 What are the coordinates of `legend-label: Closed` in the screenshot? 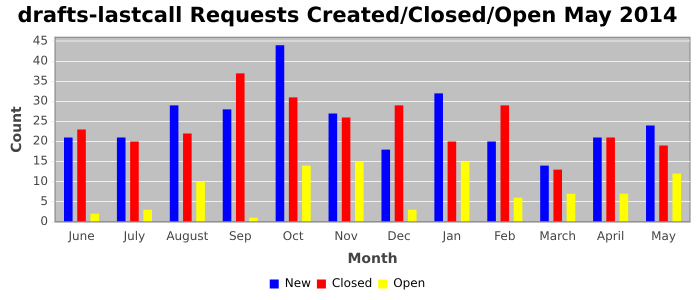 It's located at (352, 283).